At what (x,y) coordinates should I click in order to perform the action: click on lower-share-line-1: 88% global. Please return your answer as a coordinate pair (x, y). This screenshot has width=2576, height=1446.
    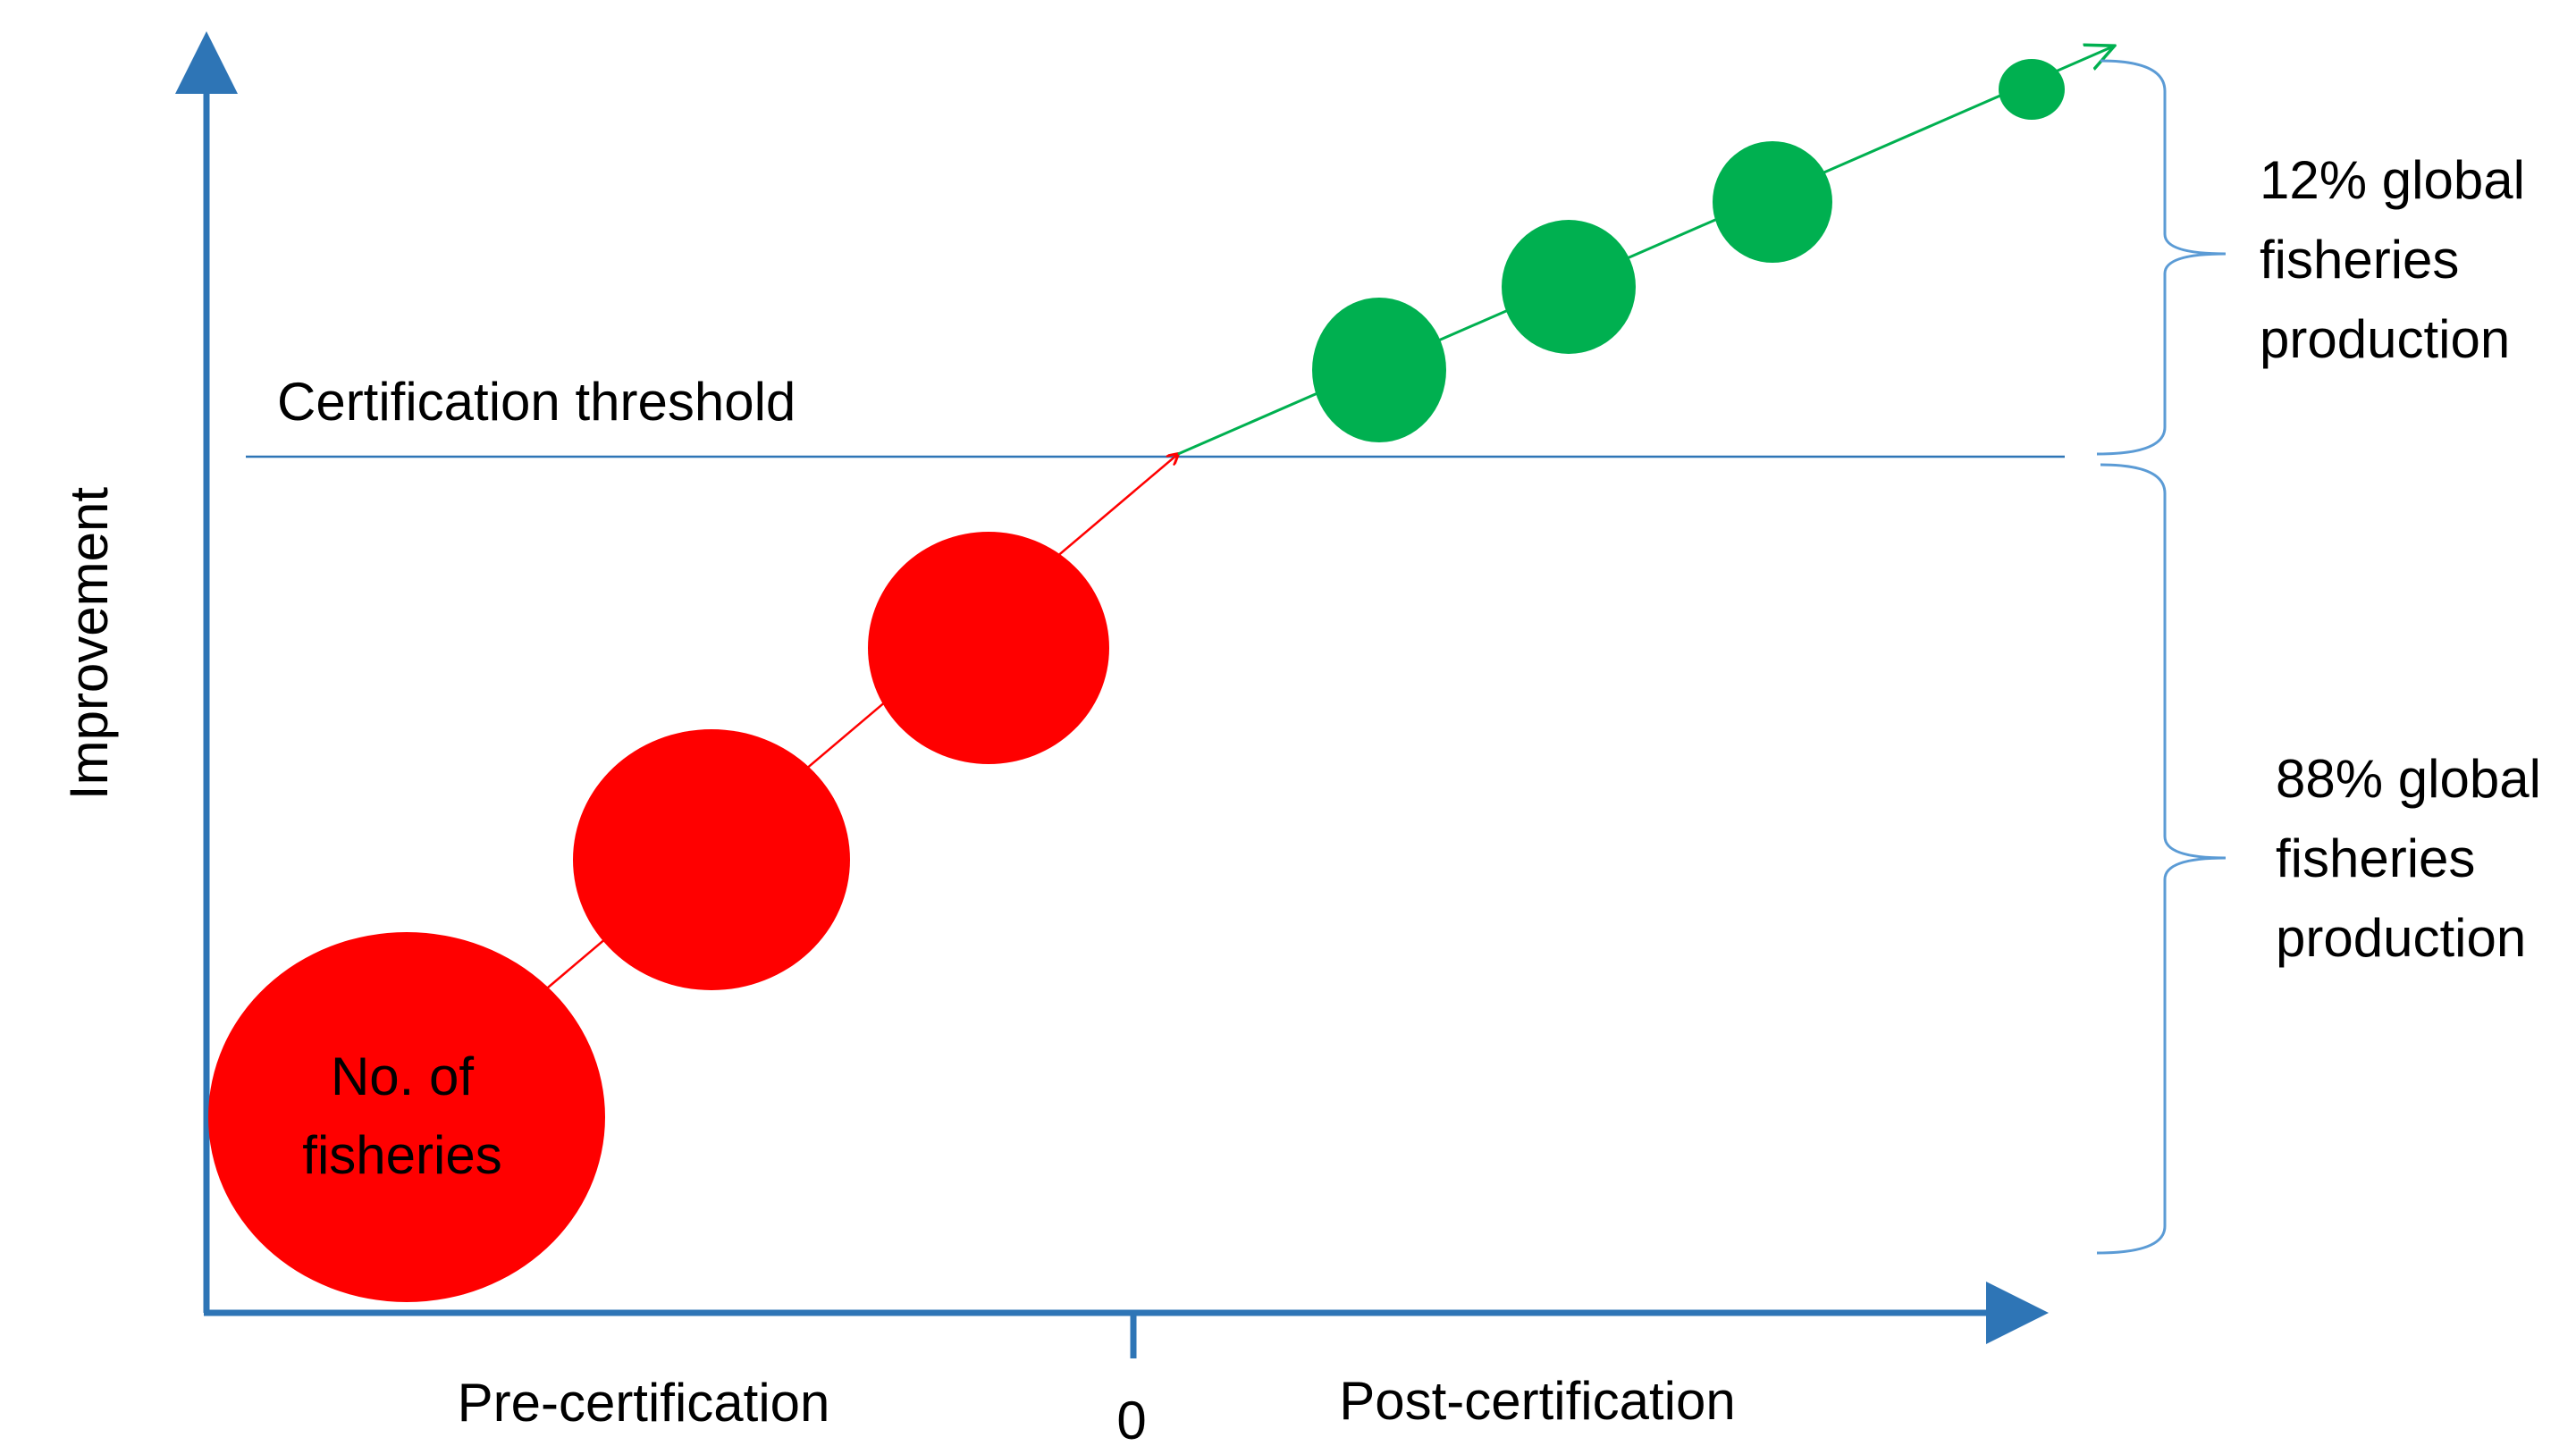
    Looking at the image, I should click on (2409, 779).